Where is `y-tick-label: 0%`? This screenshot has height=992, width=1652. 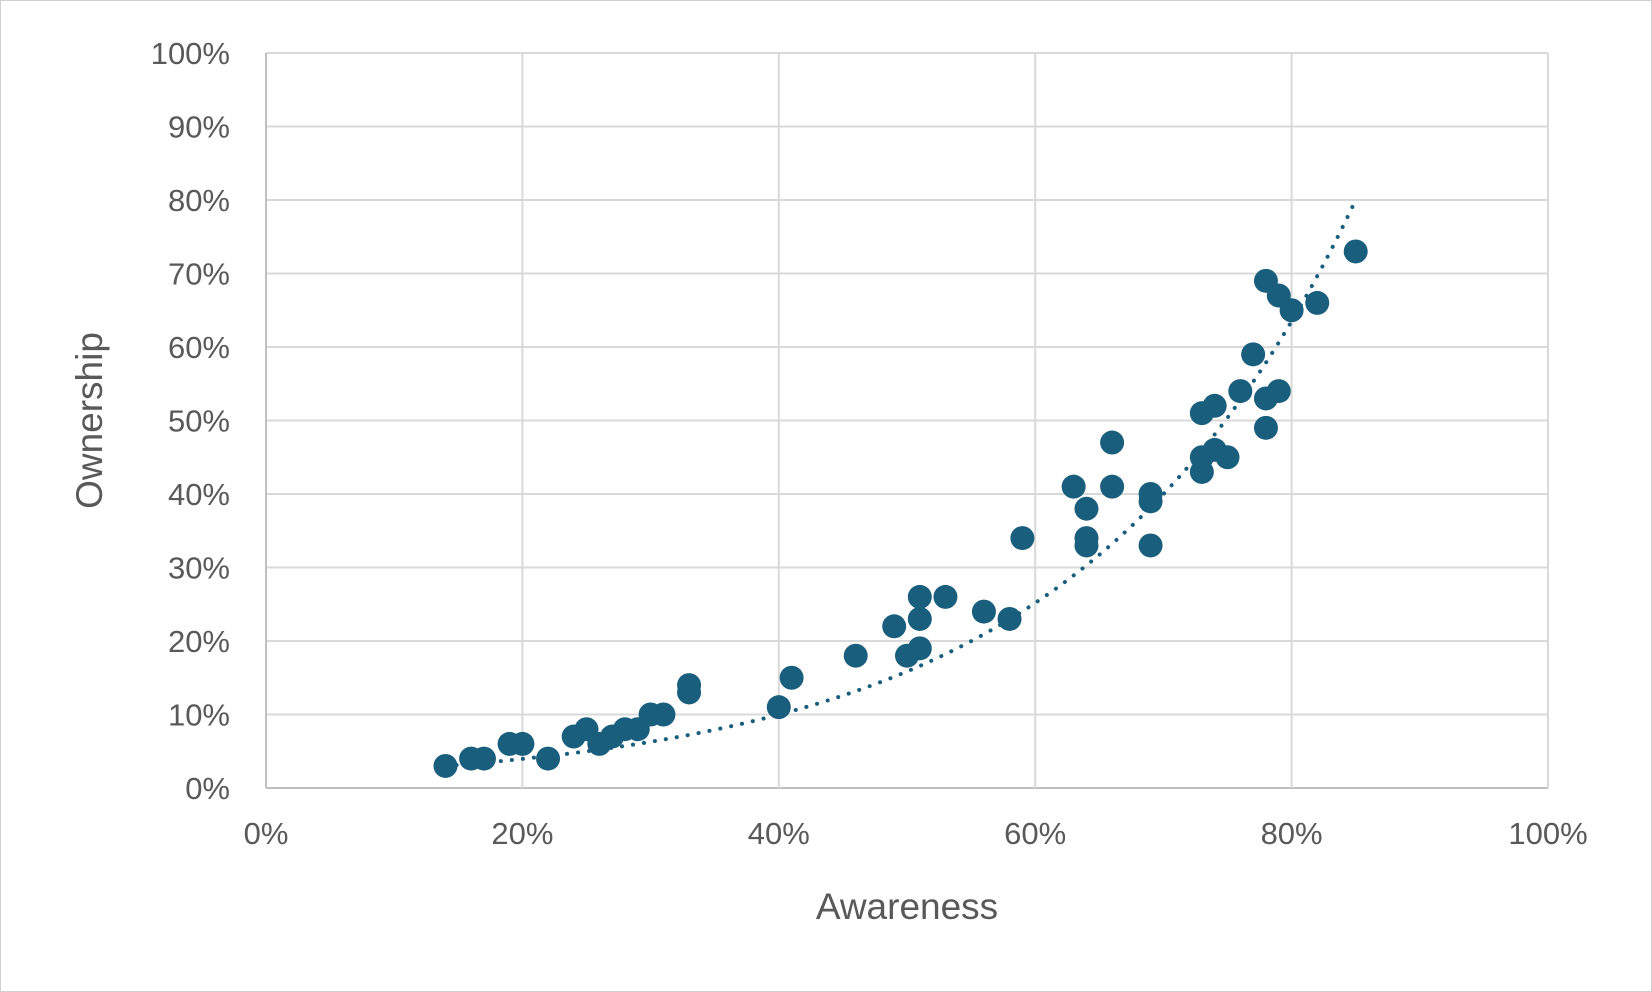
y-tick-label: 0% is located at coordinates (207, 788).